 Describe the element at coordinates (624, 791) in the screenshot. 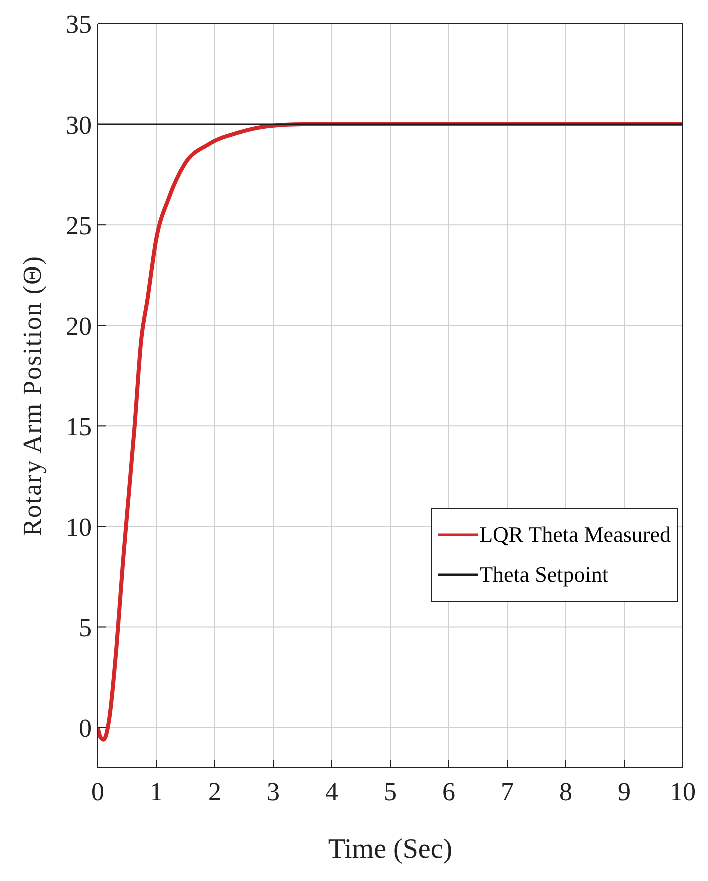

I see `x-tick-label: 9` at that location.